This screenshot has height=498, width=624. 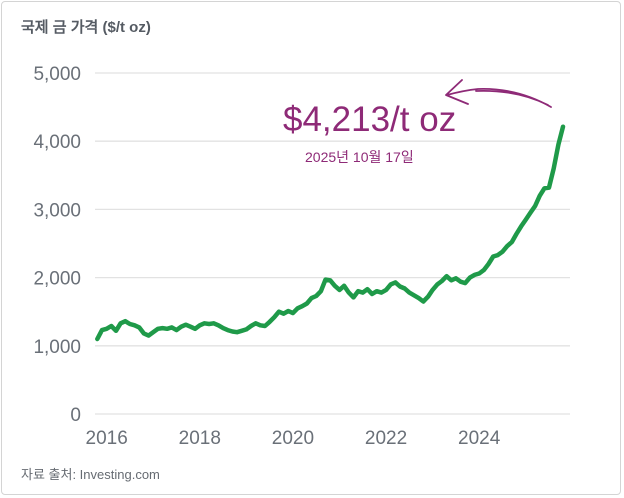 What do you see at coordinates (57, 279) in the screenshot?
I see `y-tick-label: 2,000` at bounding box center [57, 279].